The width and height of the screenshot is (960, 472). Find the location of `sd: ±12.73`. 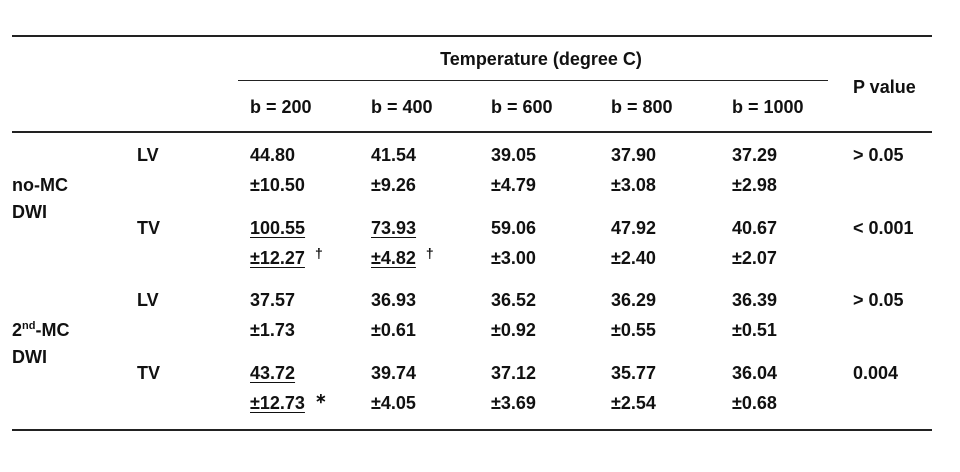

sd: ±12.73 is located at coordinates (277, 403).